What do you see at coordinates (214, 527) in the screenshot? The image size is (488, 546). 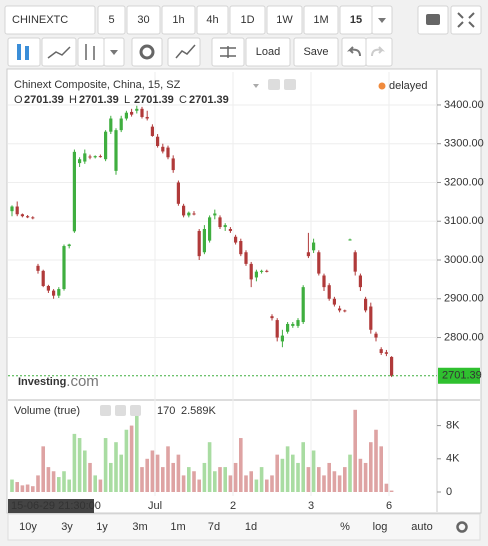 I see `range-button: 7d` at bounding box center [214, 527].